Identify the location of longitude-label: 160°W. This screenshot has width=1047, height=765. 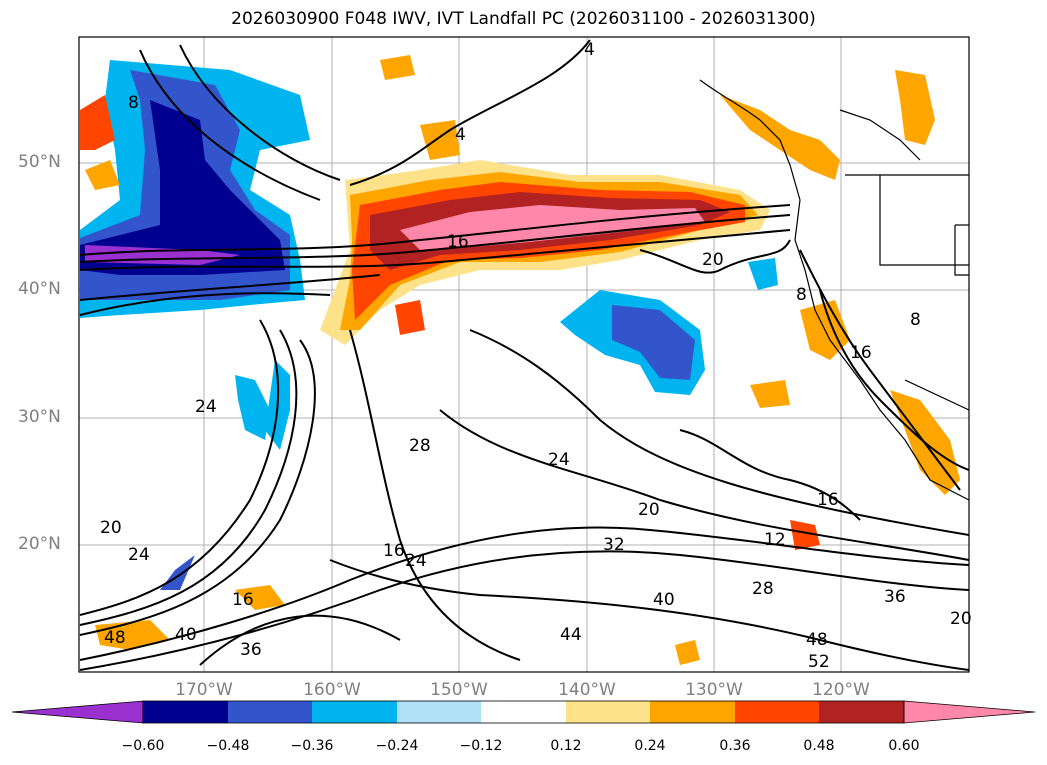
(332, 690).